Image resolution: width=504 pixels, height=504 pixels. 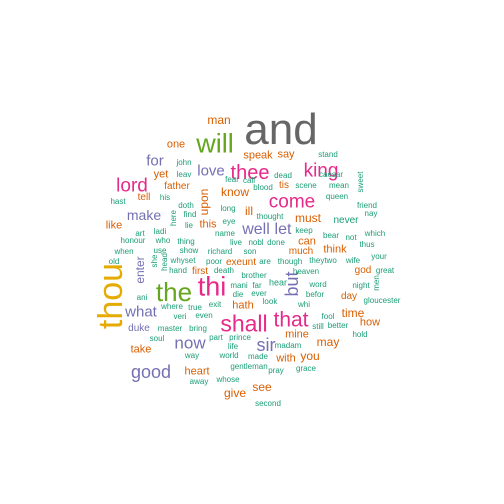 What do you see at coordinates (321, 171) in the screenshot?
I see `word-king: king` at bounding box center [321, 171].